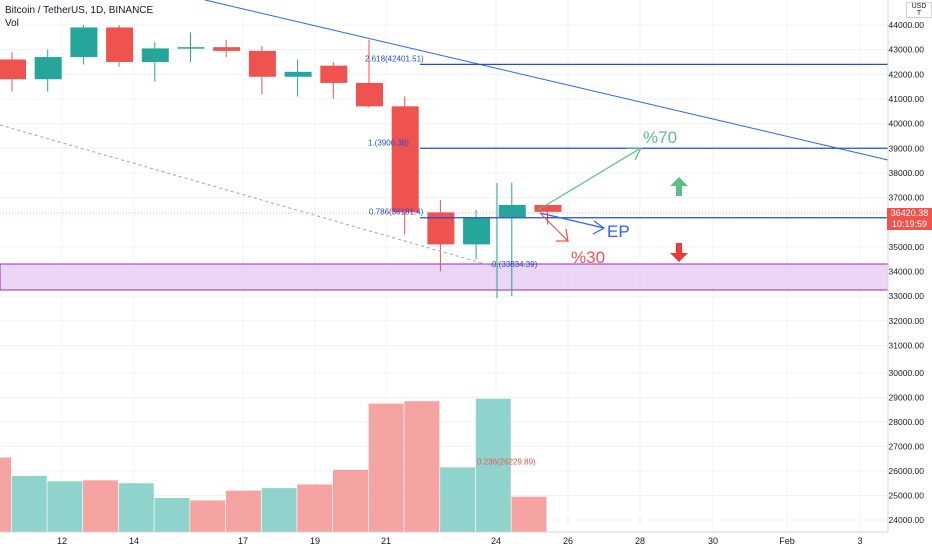 The image size is (932, 550). I want to click on price-tick-label: 44000.00, so click(907, 25).